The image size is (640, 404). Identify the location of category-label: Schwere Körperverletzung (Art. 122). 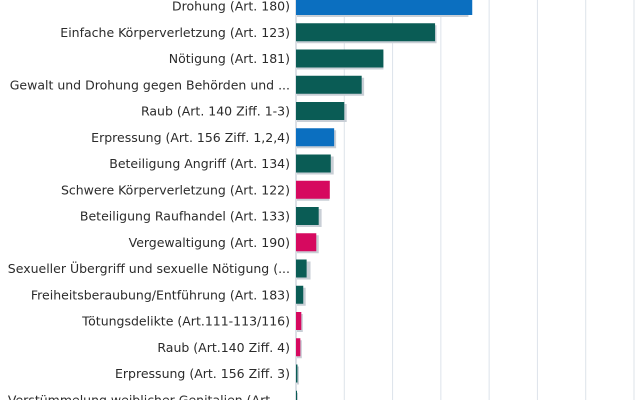
(175, 189).